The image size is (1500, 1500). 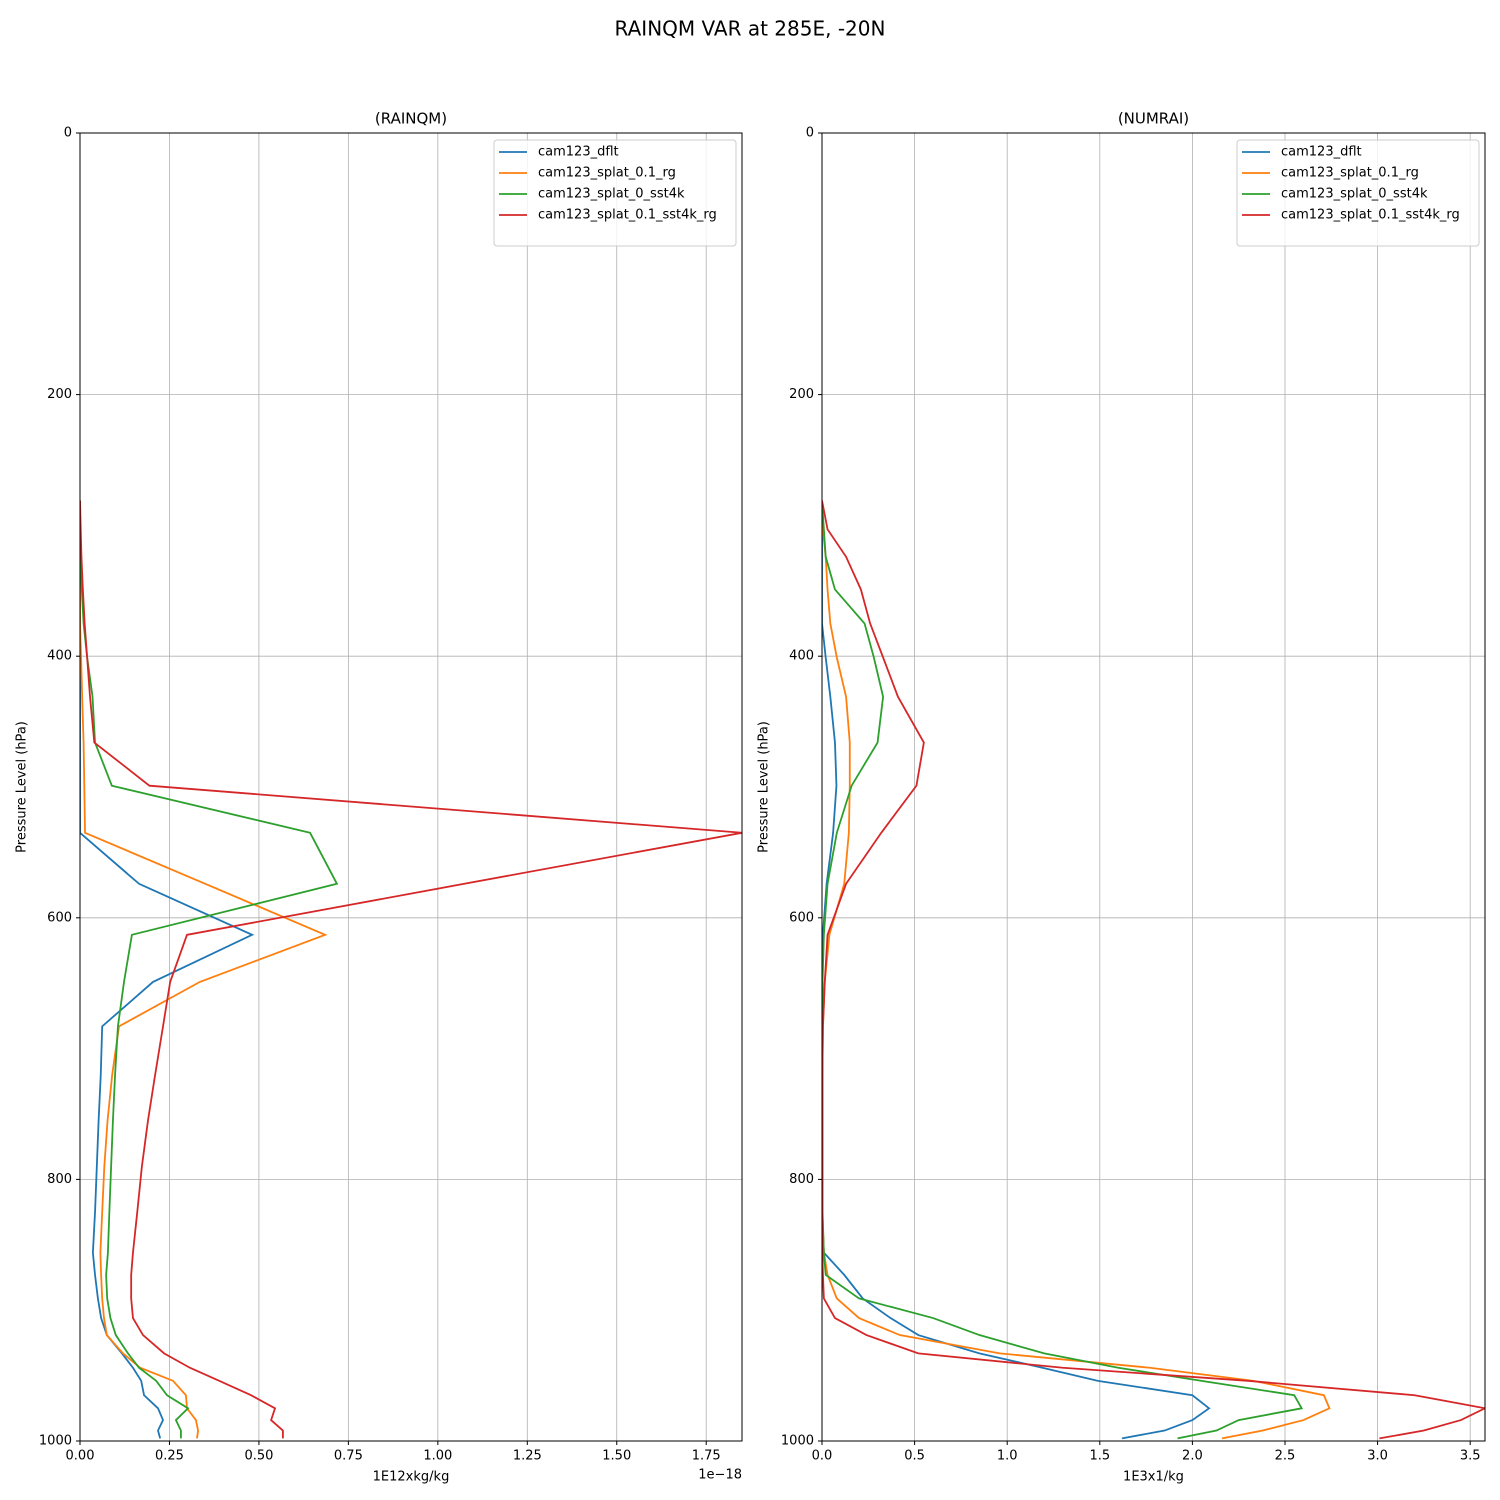 I want to click on panel-title: (NUMRAI), so click(x=1153, y=119).